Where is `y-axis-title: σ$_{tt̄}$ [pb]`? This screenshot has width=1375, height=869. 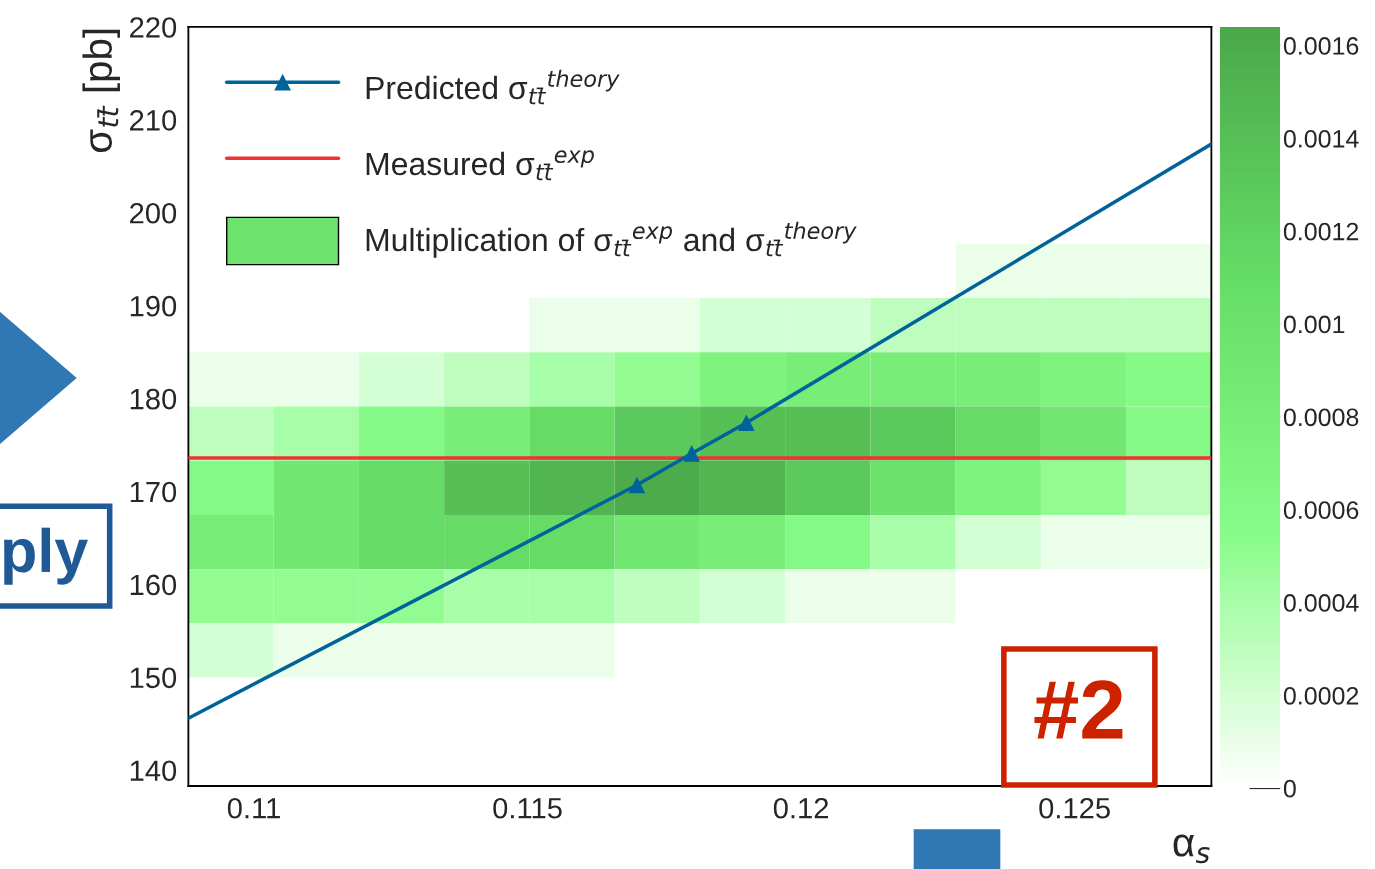 y-axis-title: σ$_{tt̄}$ [pb] is located at coordinates (101, 91).